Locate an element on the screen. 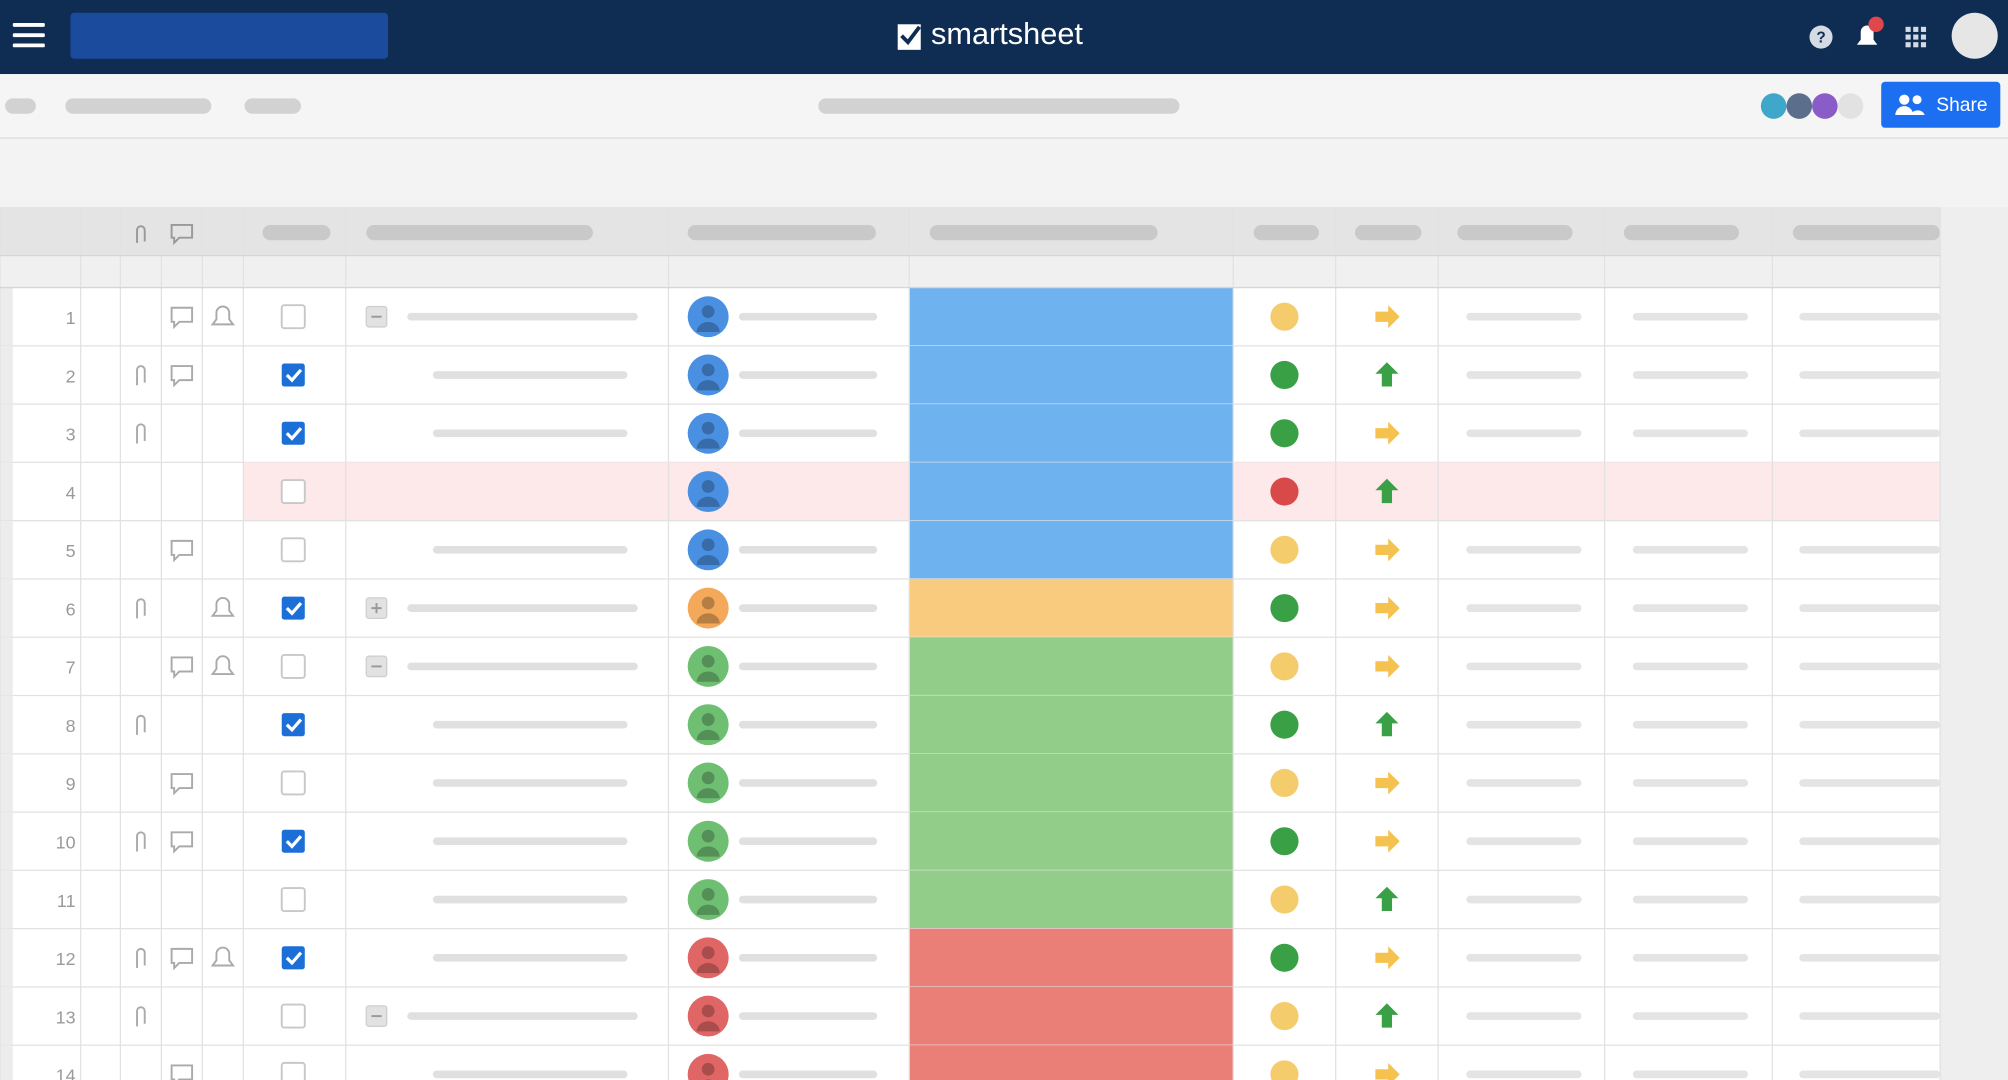 The height and width of the screenshot is (1080, 2008). account-avatar is located at coordinates (1974, 35).